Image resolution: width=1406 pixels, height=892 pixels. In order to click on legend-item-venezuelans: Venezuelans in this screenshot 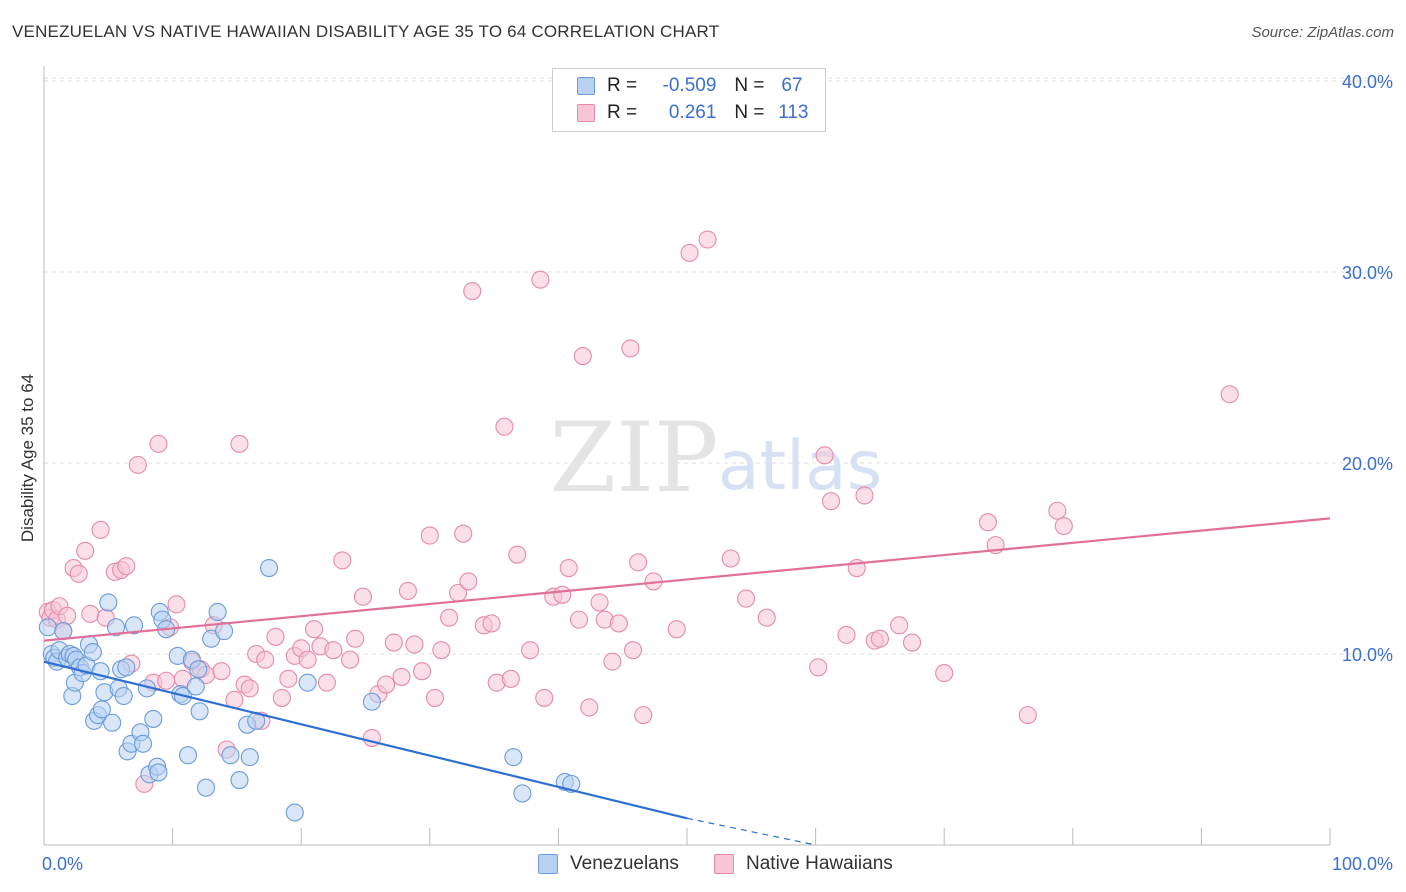, I will do `click(608, 864)`.